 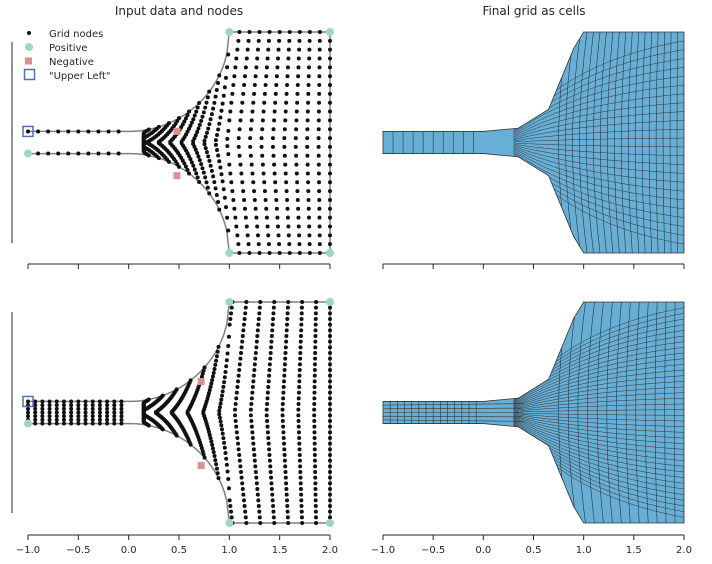 I want to click on x-tick-label: −0.5, so click(x=433, y=550).